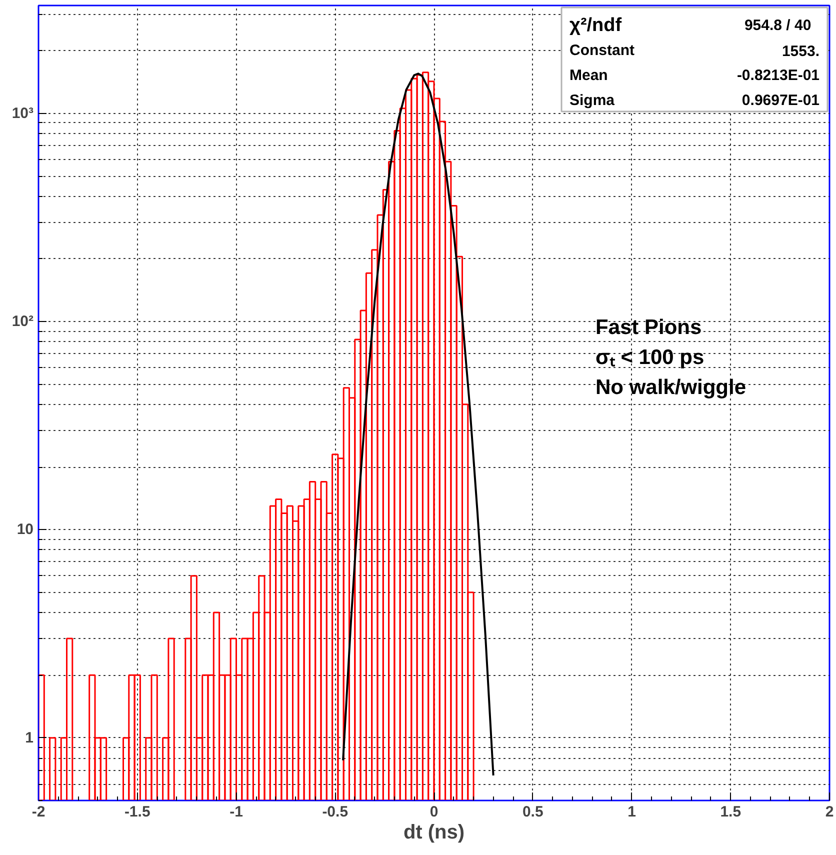 Image resolution: width=836 pixels, height=855 pixels. What do you see at coordinates (137, 812) in the screenshot?
I see `x-tick-label: -1.5` at bounding box center [137, 812].